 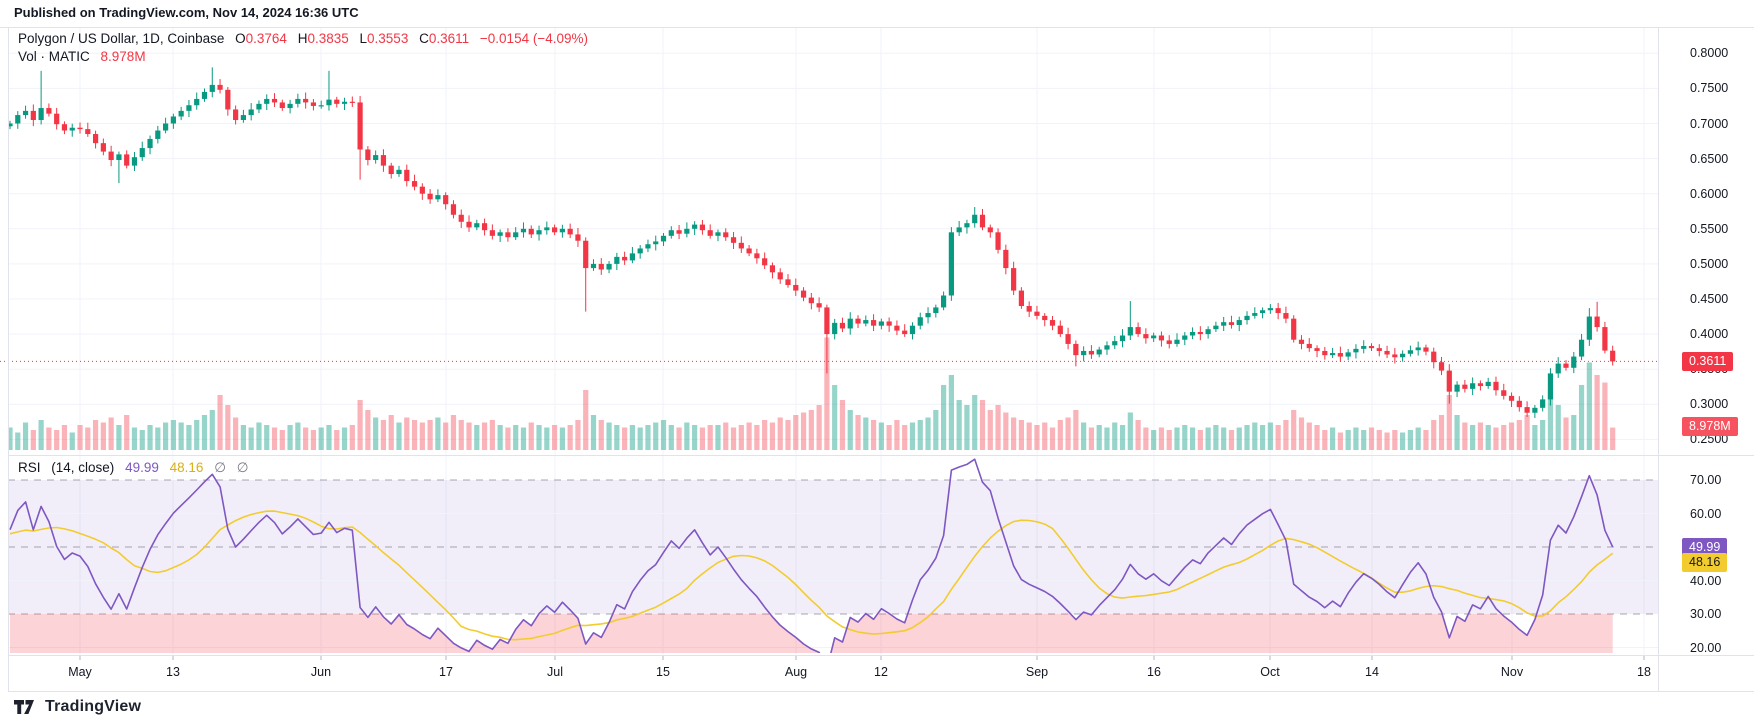 I want to click on time-axis-label: Jun, so click(x=321, y=672).